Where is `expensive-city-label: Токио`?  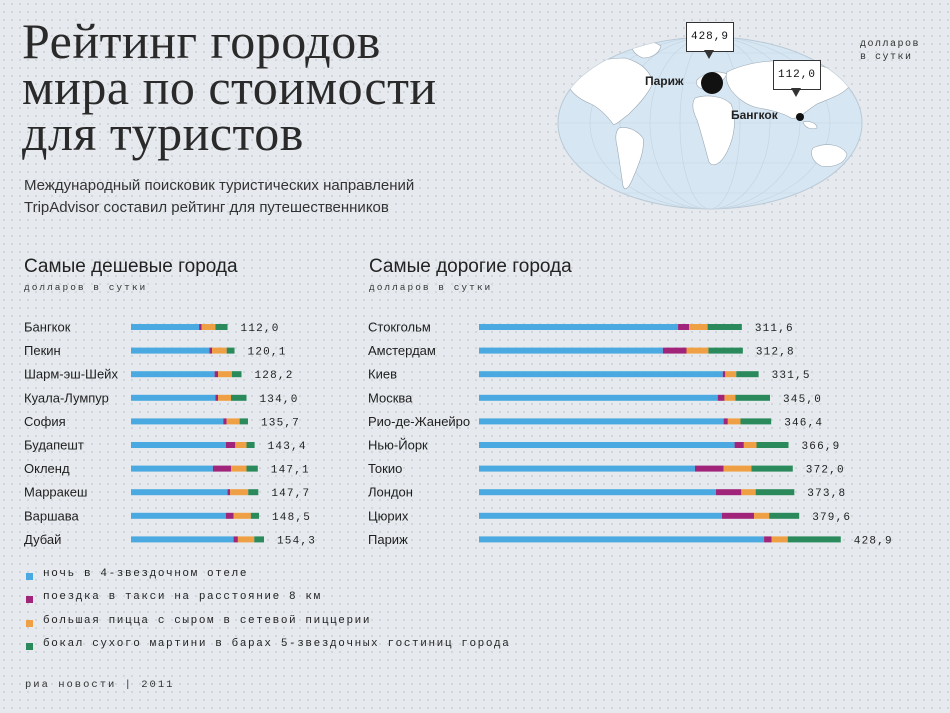 expensive-city-label: Токио is located at coordinates (385, 468).